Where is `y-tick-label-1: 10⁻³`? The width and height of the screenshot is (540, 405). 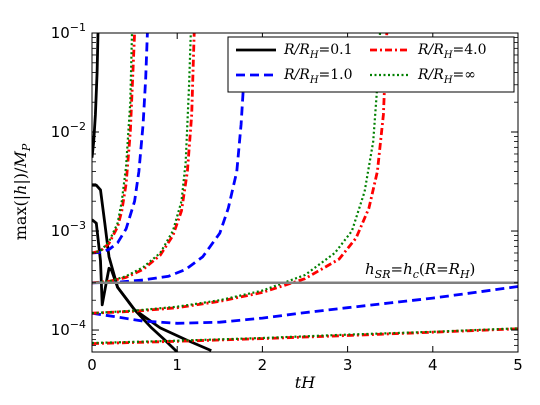 y-tick-label-1: 10⁻³ is located at coordinates (68, 229).